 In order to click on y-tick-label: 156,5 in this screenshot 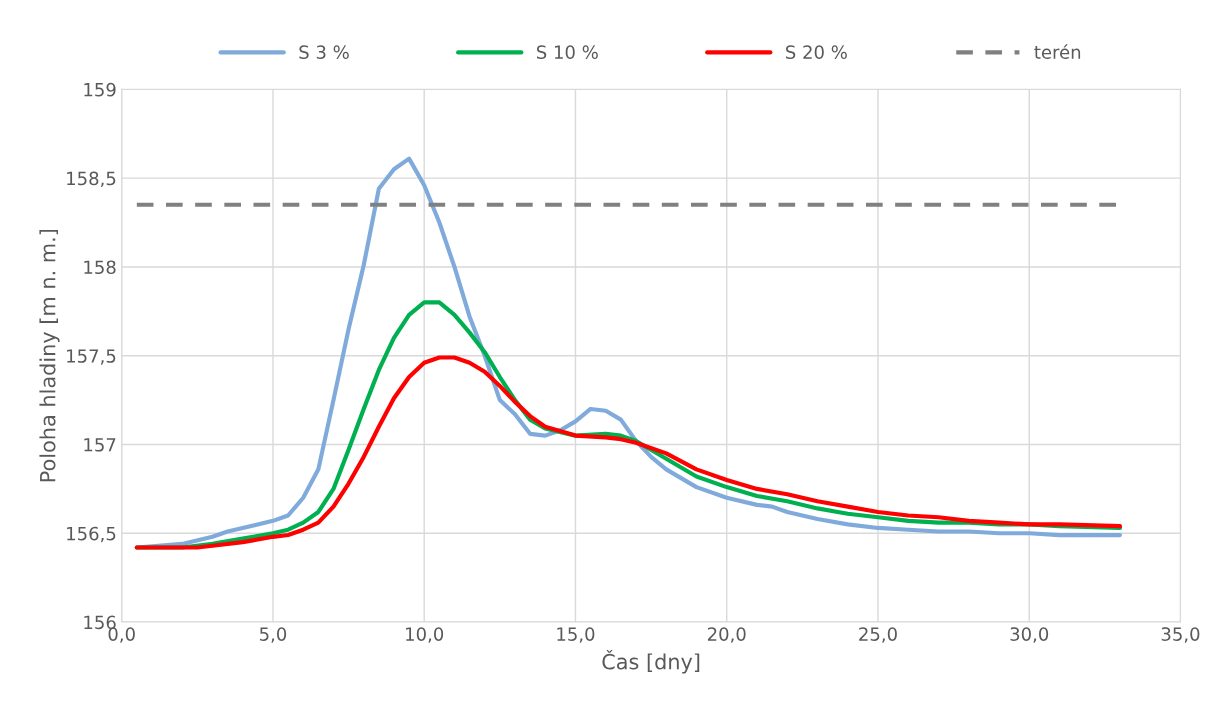, I will do `click(91, 534)`.